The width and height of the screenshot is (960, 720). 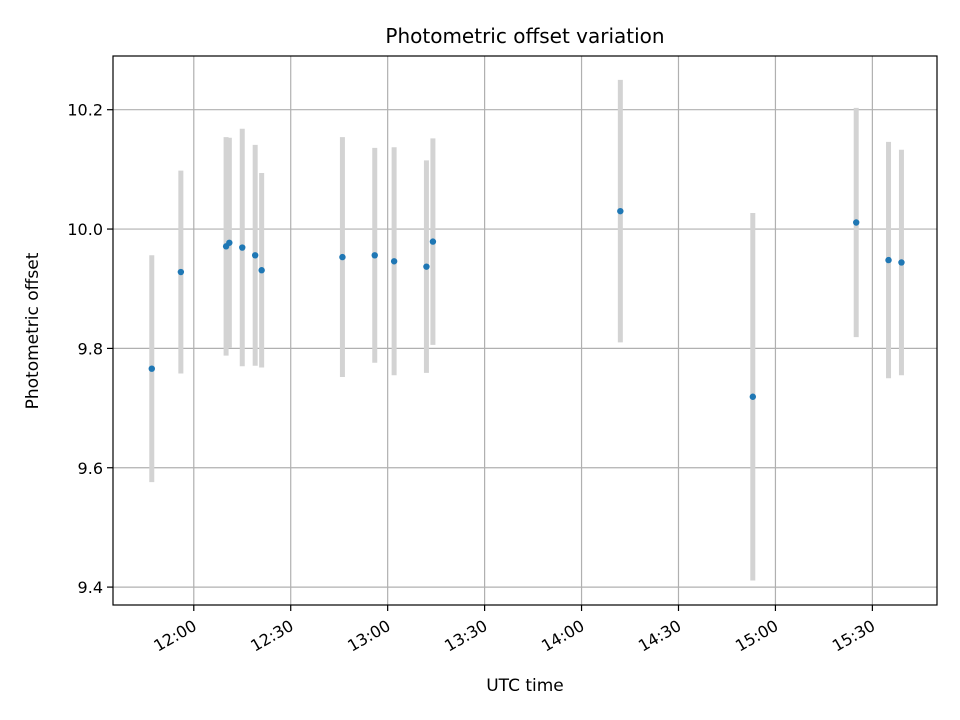 I want to click on y-tick-label: 9.8, so click(x=90, y=348).